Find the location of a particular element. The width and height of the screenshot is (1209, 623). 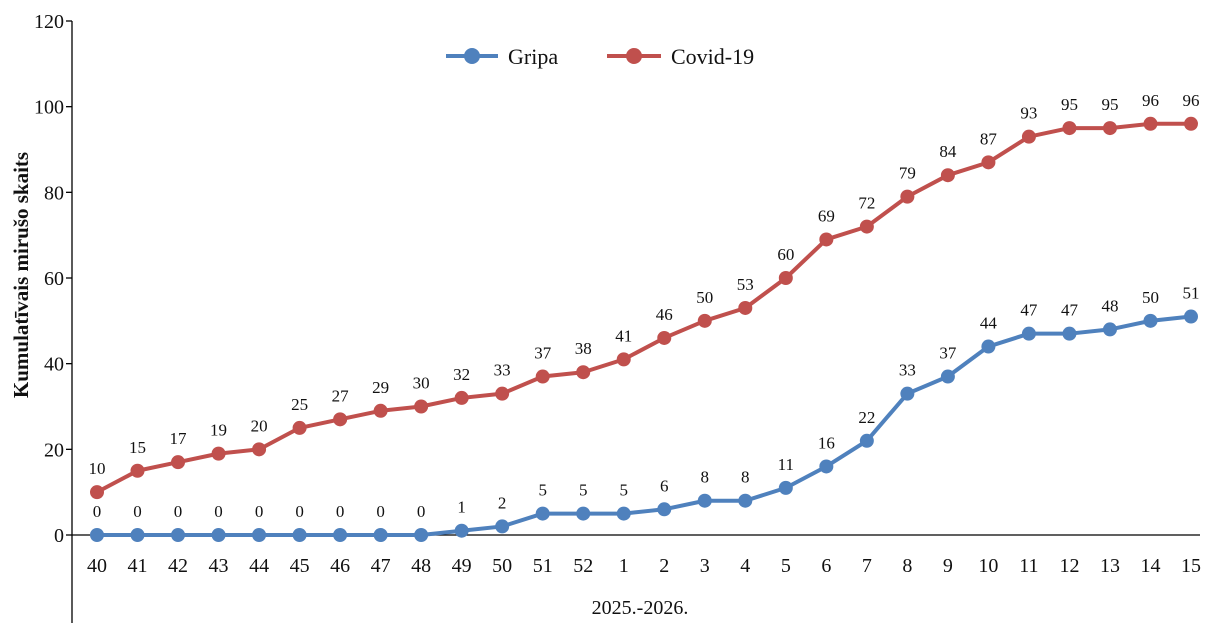

data-label: 16 is located at coordinates (826, 442).